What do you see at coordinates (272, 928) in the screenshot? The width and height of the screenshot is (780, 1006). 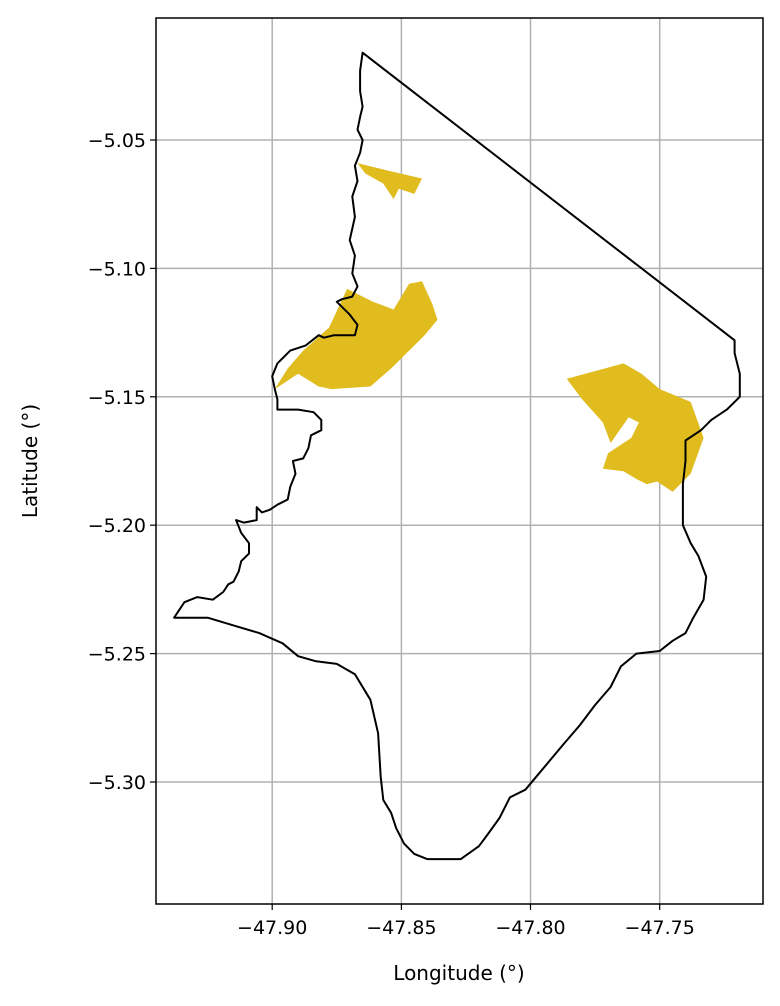 I see `x-tick-label: −47.90` at bounding box center [272, 928].